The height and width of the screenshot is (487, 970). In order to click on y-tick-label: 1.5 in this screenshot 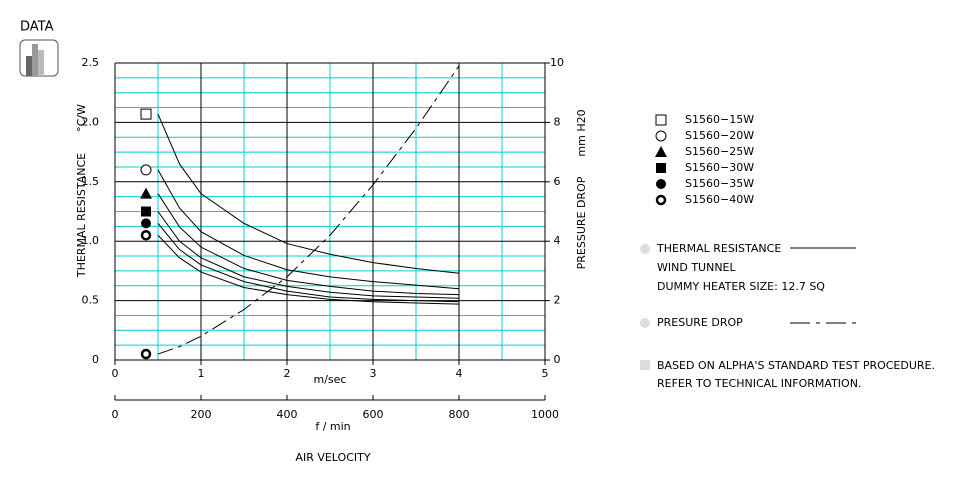, I will do `click(91, 181)`.